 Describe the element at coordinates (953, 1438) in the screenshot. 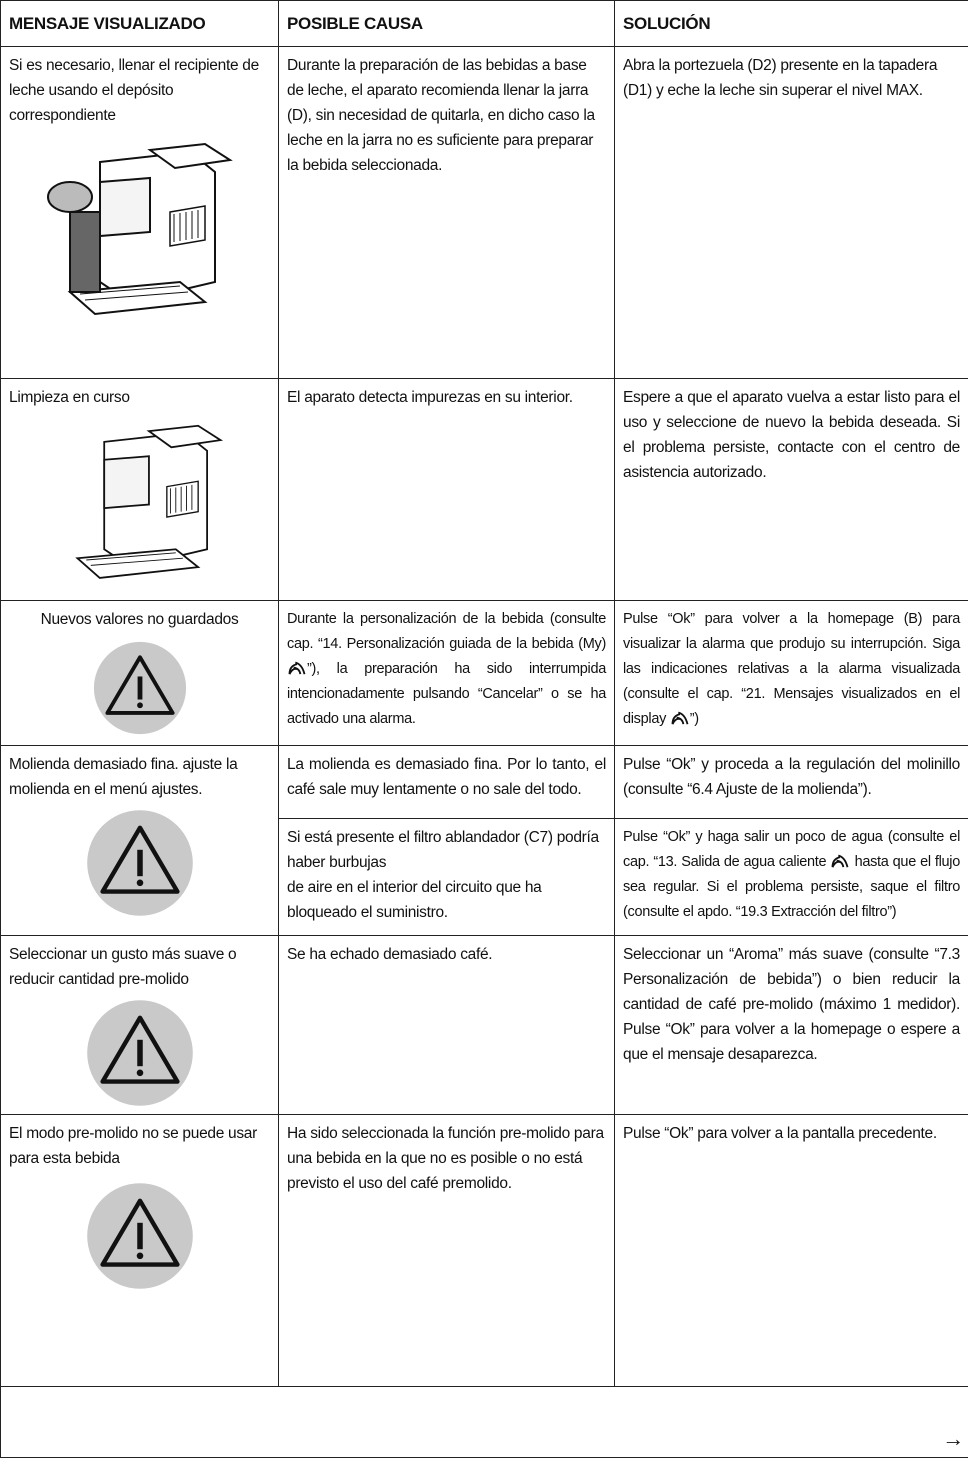

I see `next-arrow: →` at that location.